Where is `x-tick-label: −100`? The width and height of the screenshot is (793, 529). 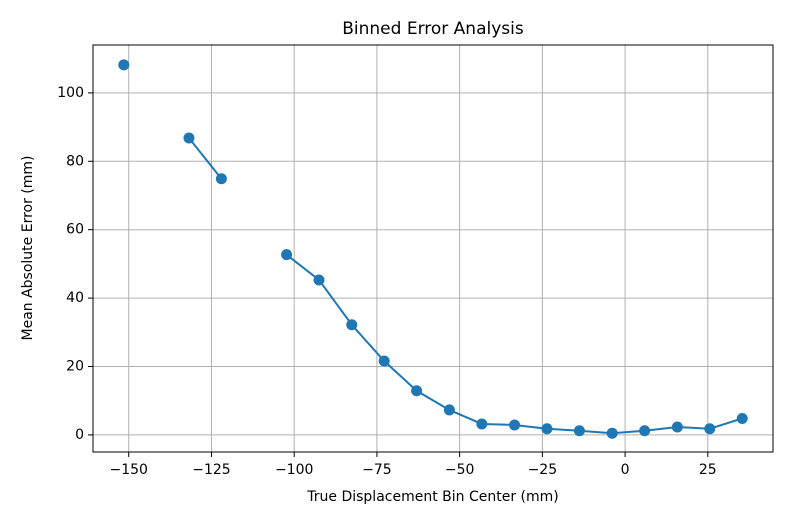 x-tick-label: −100 is located at coordinates (294, 470).